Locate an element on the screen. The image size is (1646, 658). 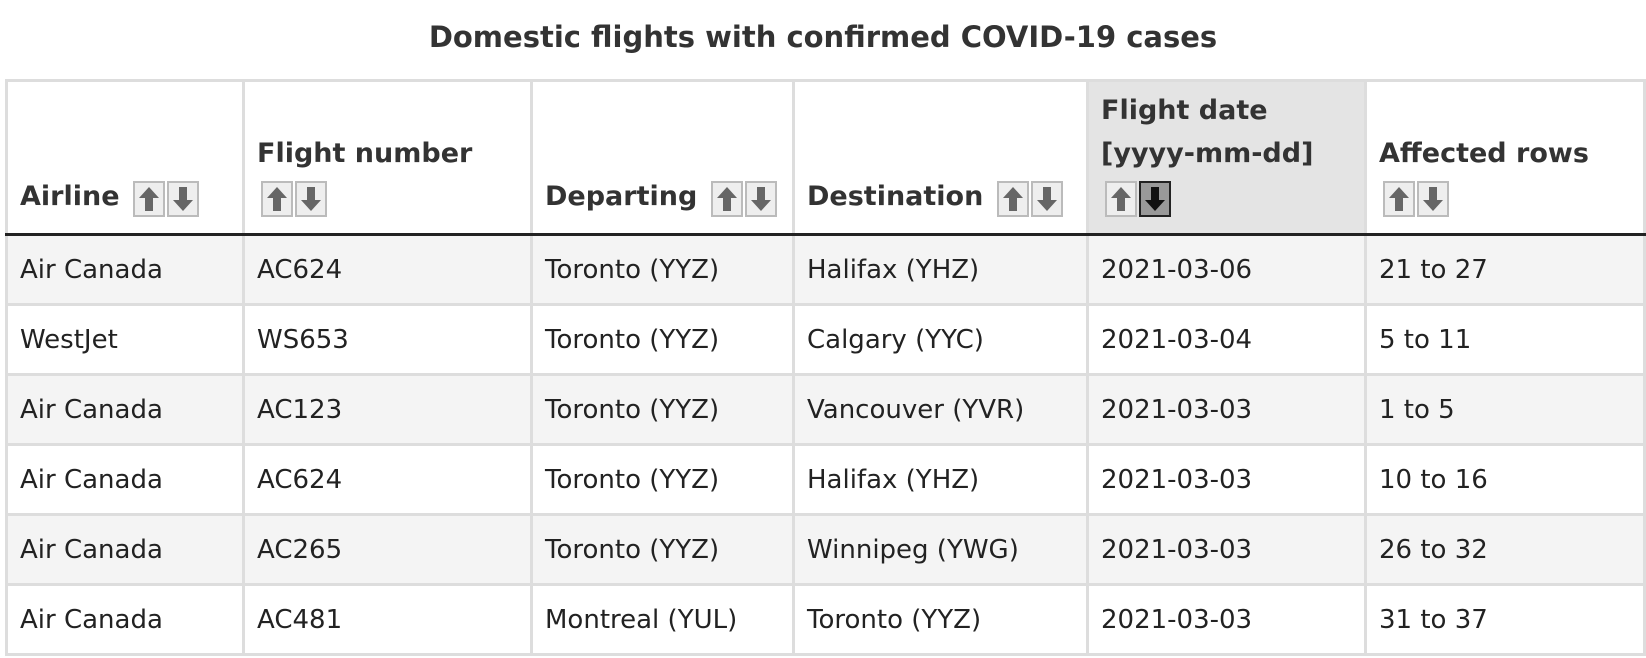
table-cell: Montreal (YUL) is located at coordinates (662, 619).